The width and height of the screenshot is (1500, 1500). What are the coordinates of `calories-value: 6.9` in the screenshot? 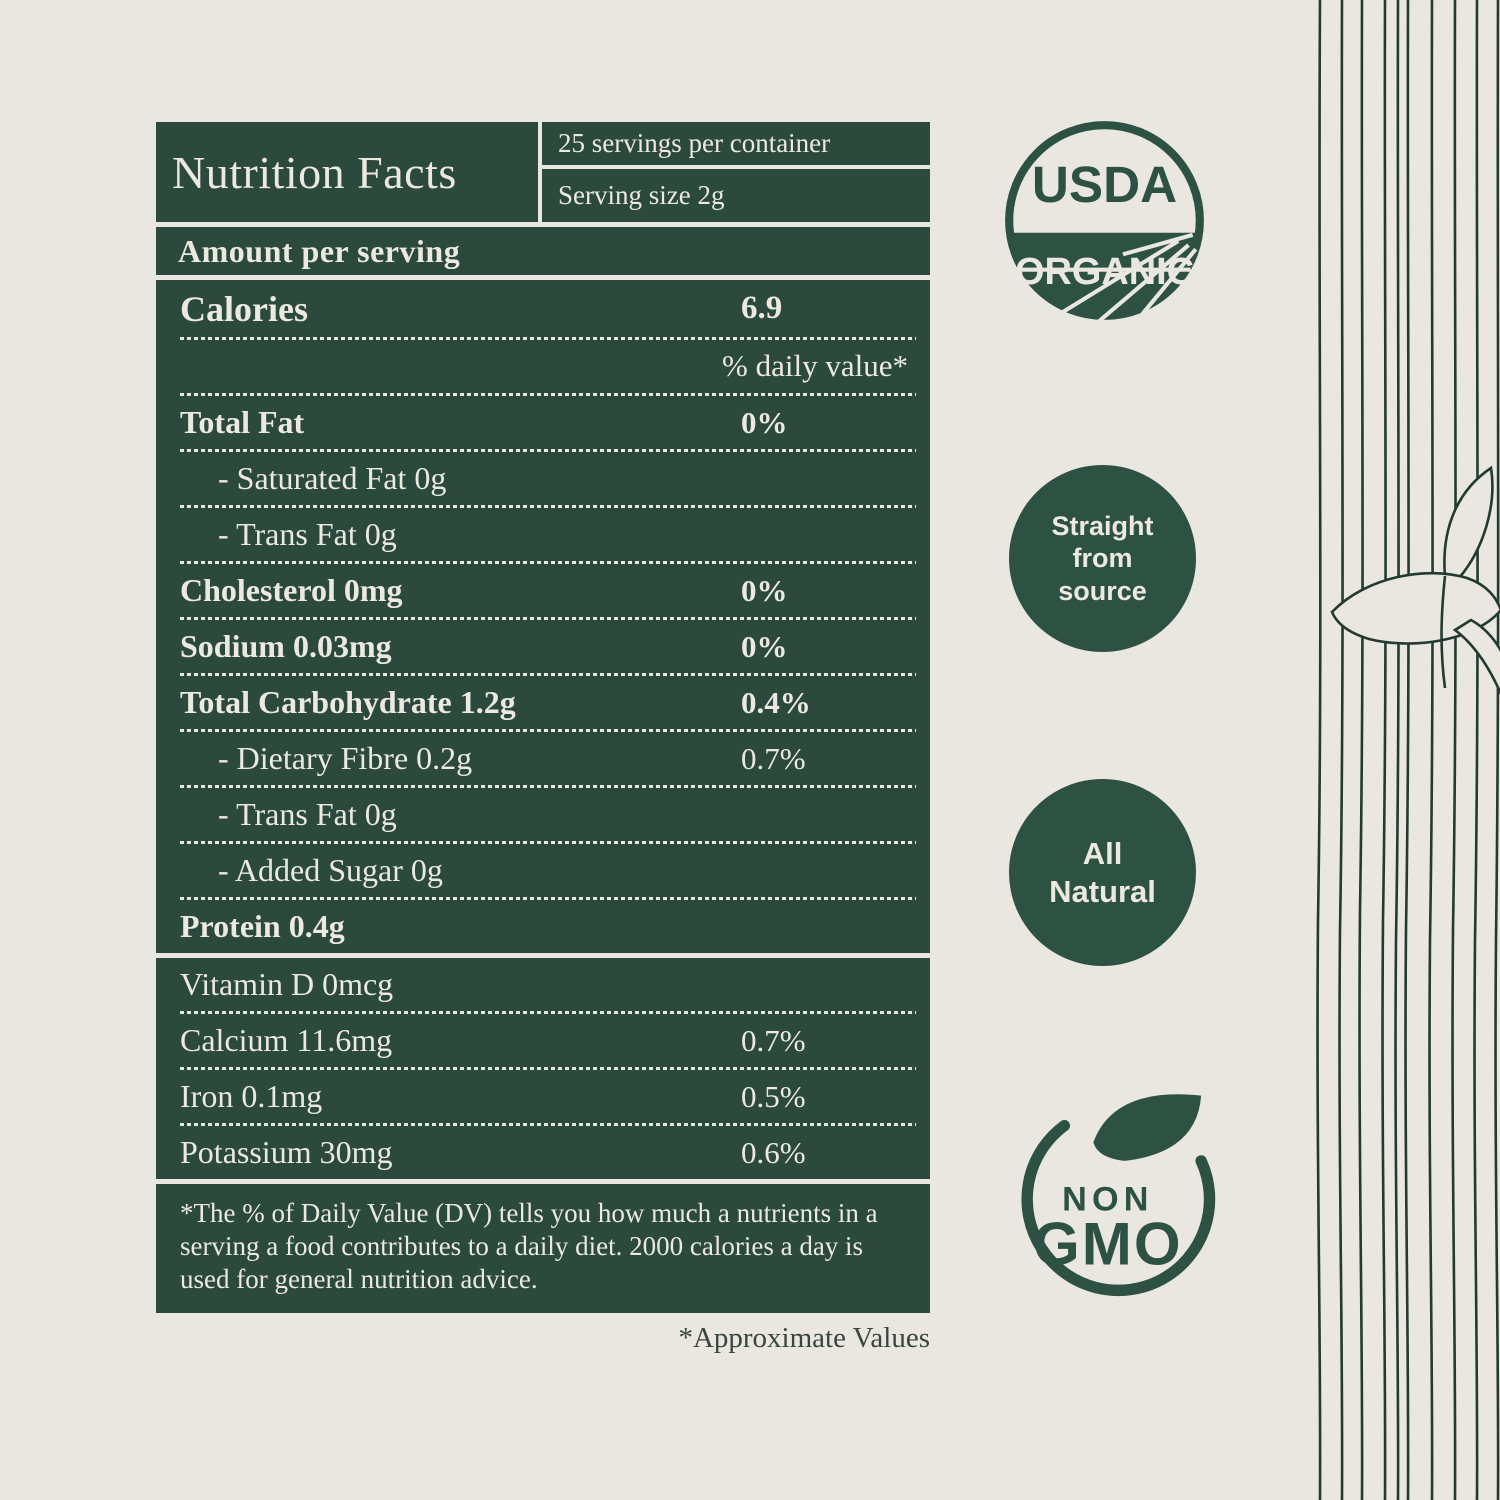 It's located at (762, 308).